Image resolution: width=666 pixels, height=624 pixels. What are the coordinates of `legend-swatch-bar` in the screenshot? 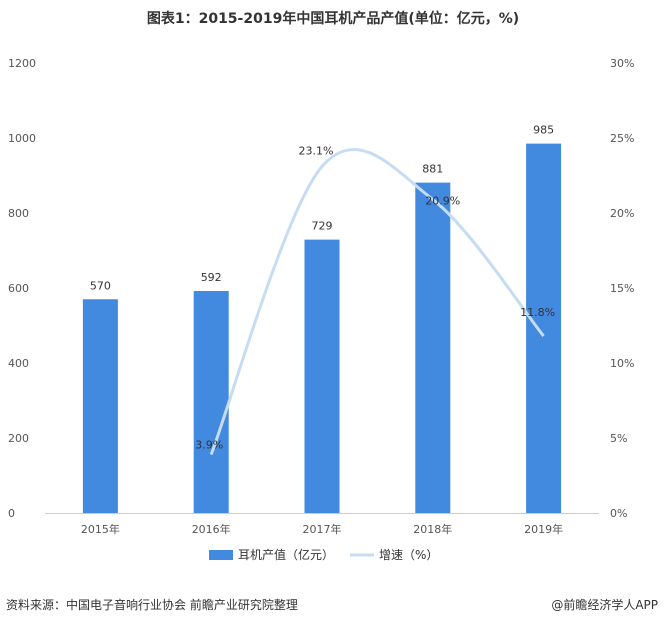 It's located at (221, 555).